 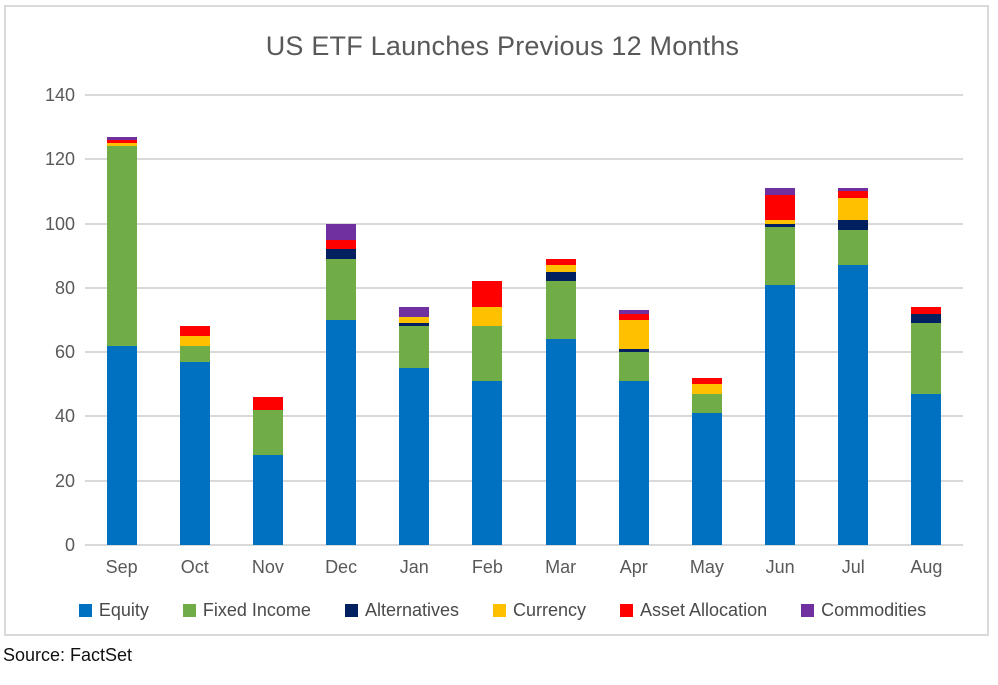 I want to click on bar-stack-aug, so click(x=926, y=426).